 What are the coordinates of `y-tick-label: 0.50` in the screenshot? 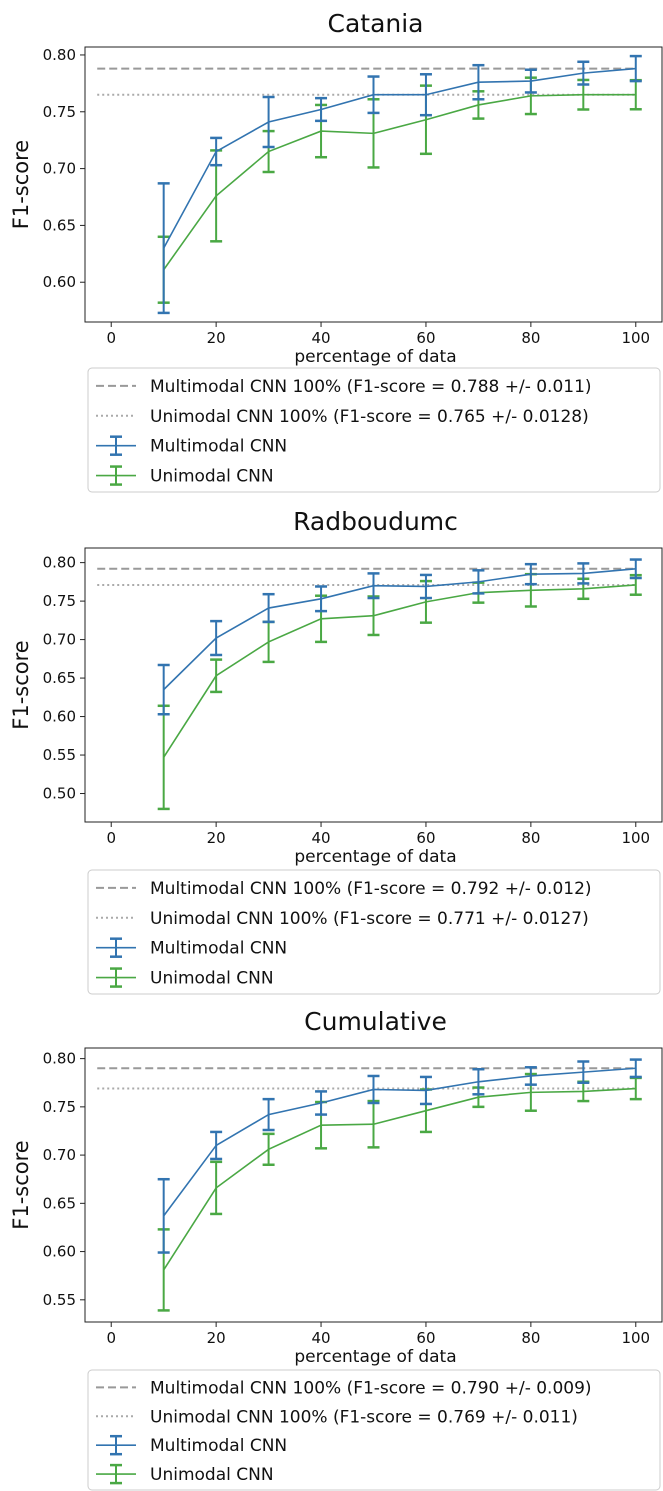 It's located at (59, 794).